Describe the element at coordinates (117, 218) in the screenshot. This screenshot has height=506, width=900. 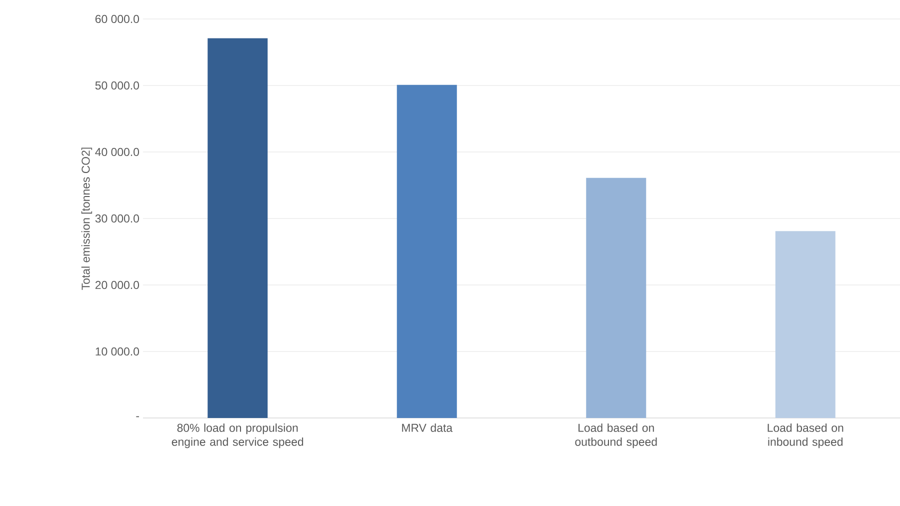
I see `y-tick-label: 30 000.0` at that location.